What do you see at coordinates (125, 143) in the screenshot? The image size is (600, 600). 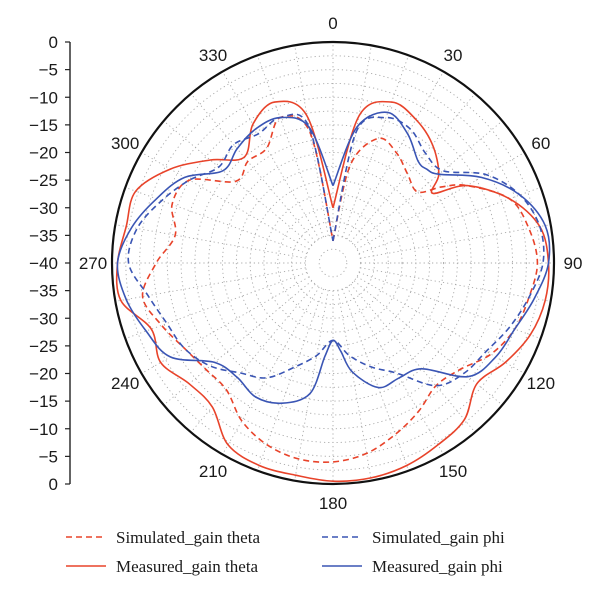 I see `angle-label: 300` at bounding box center [125, 143].